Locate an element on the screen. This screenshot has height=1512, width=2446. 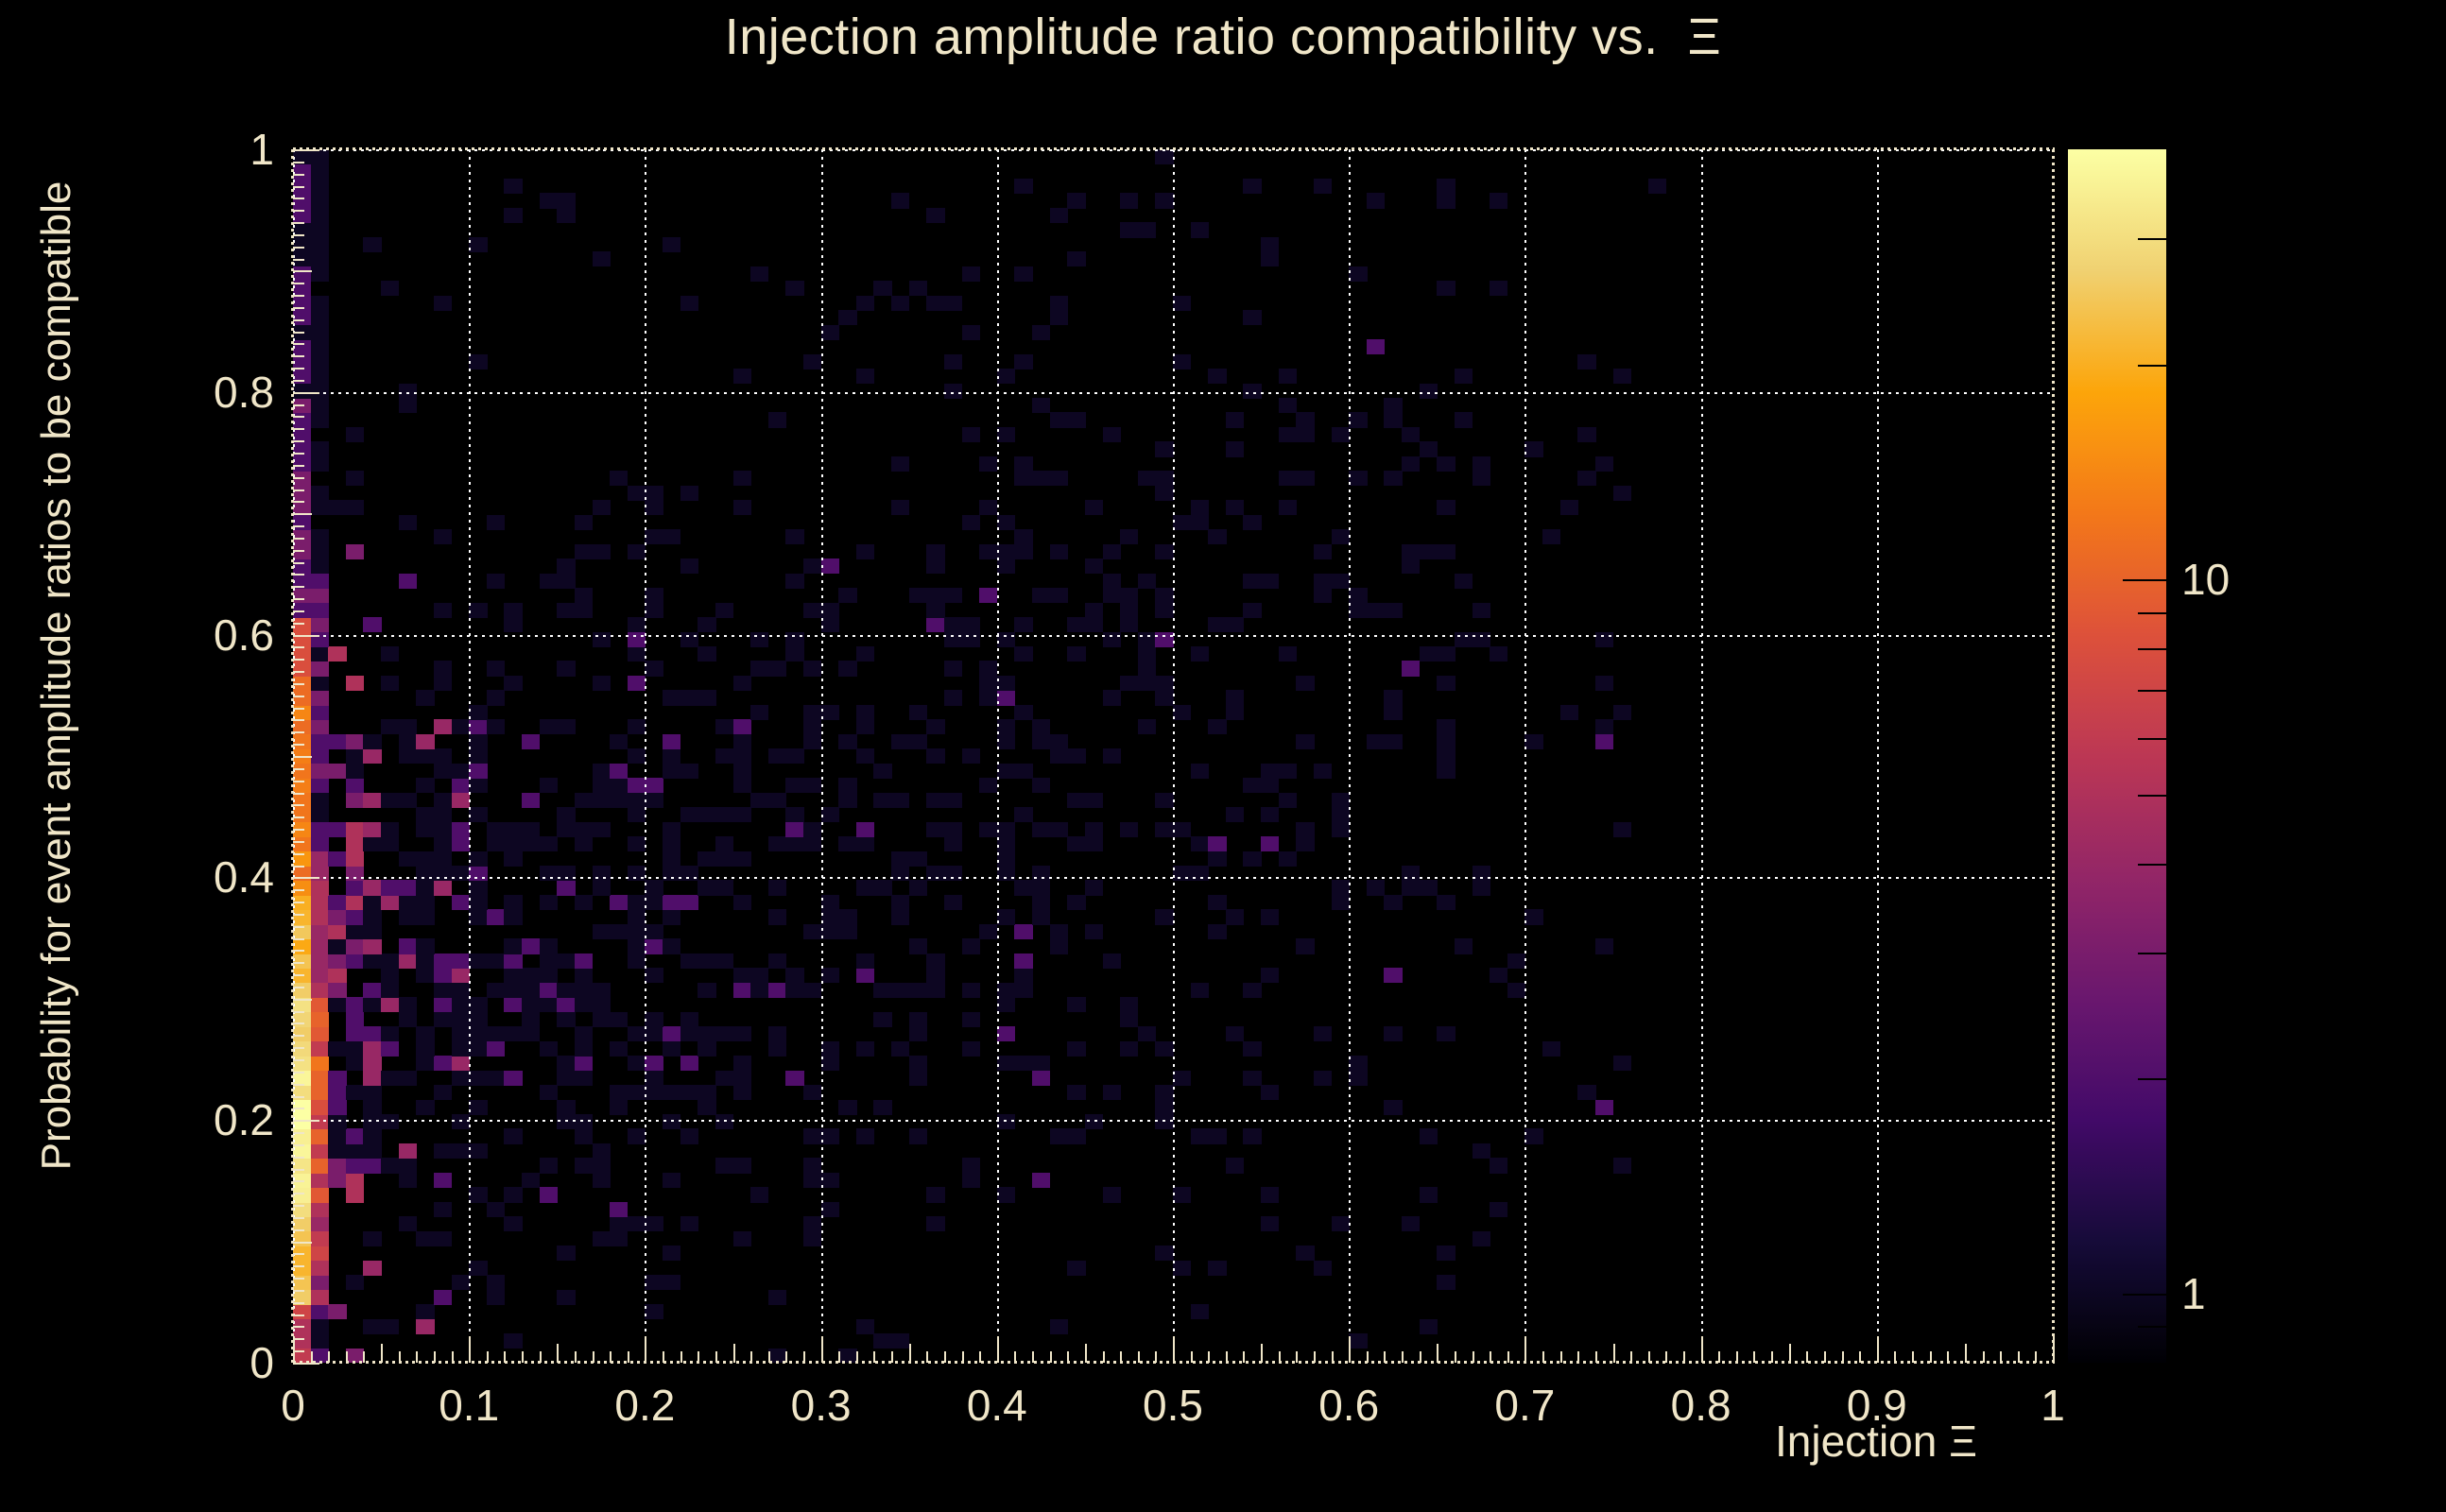
colorbar-tick is located at coordinates (2152, 1079).